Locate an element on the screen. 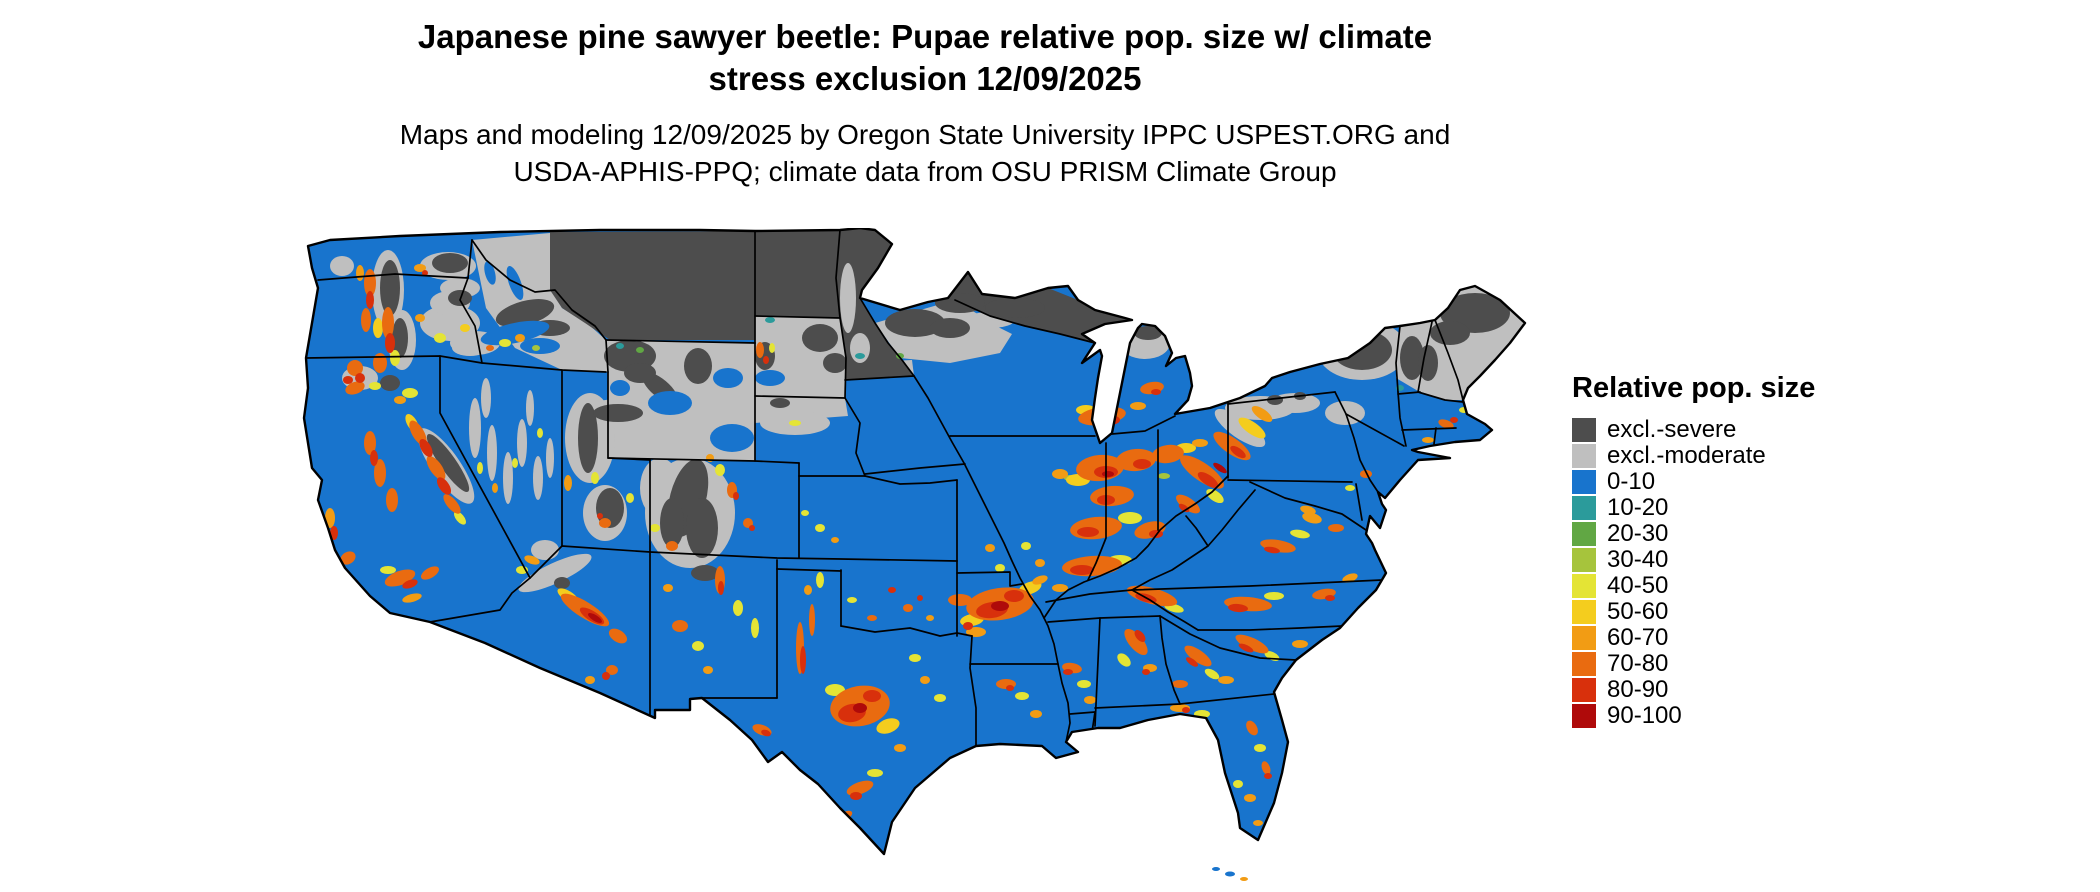 This screenshot has width=2100, height=892. legend-label-b60: 60-70 is located at coordinates (1638, 637).